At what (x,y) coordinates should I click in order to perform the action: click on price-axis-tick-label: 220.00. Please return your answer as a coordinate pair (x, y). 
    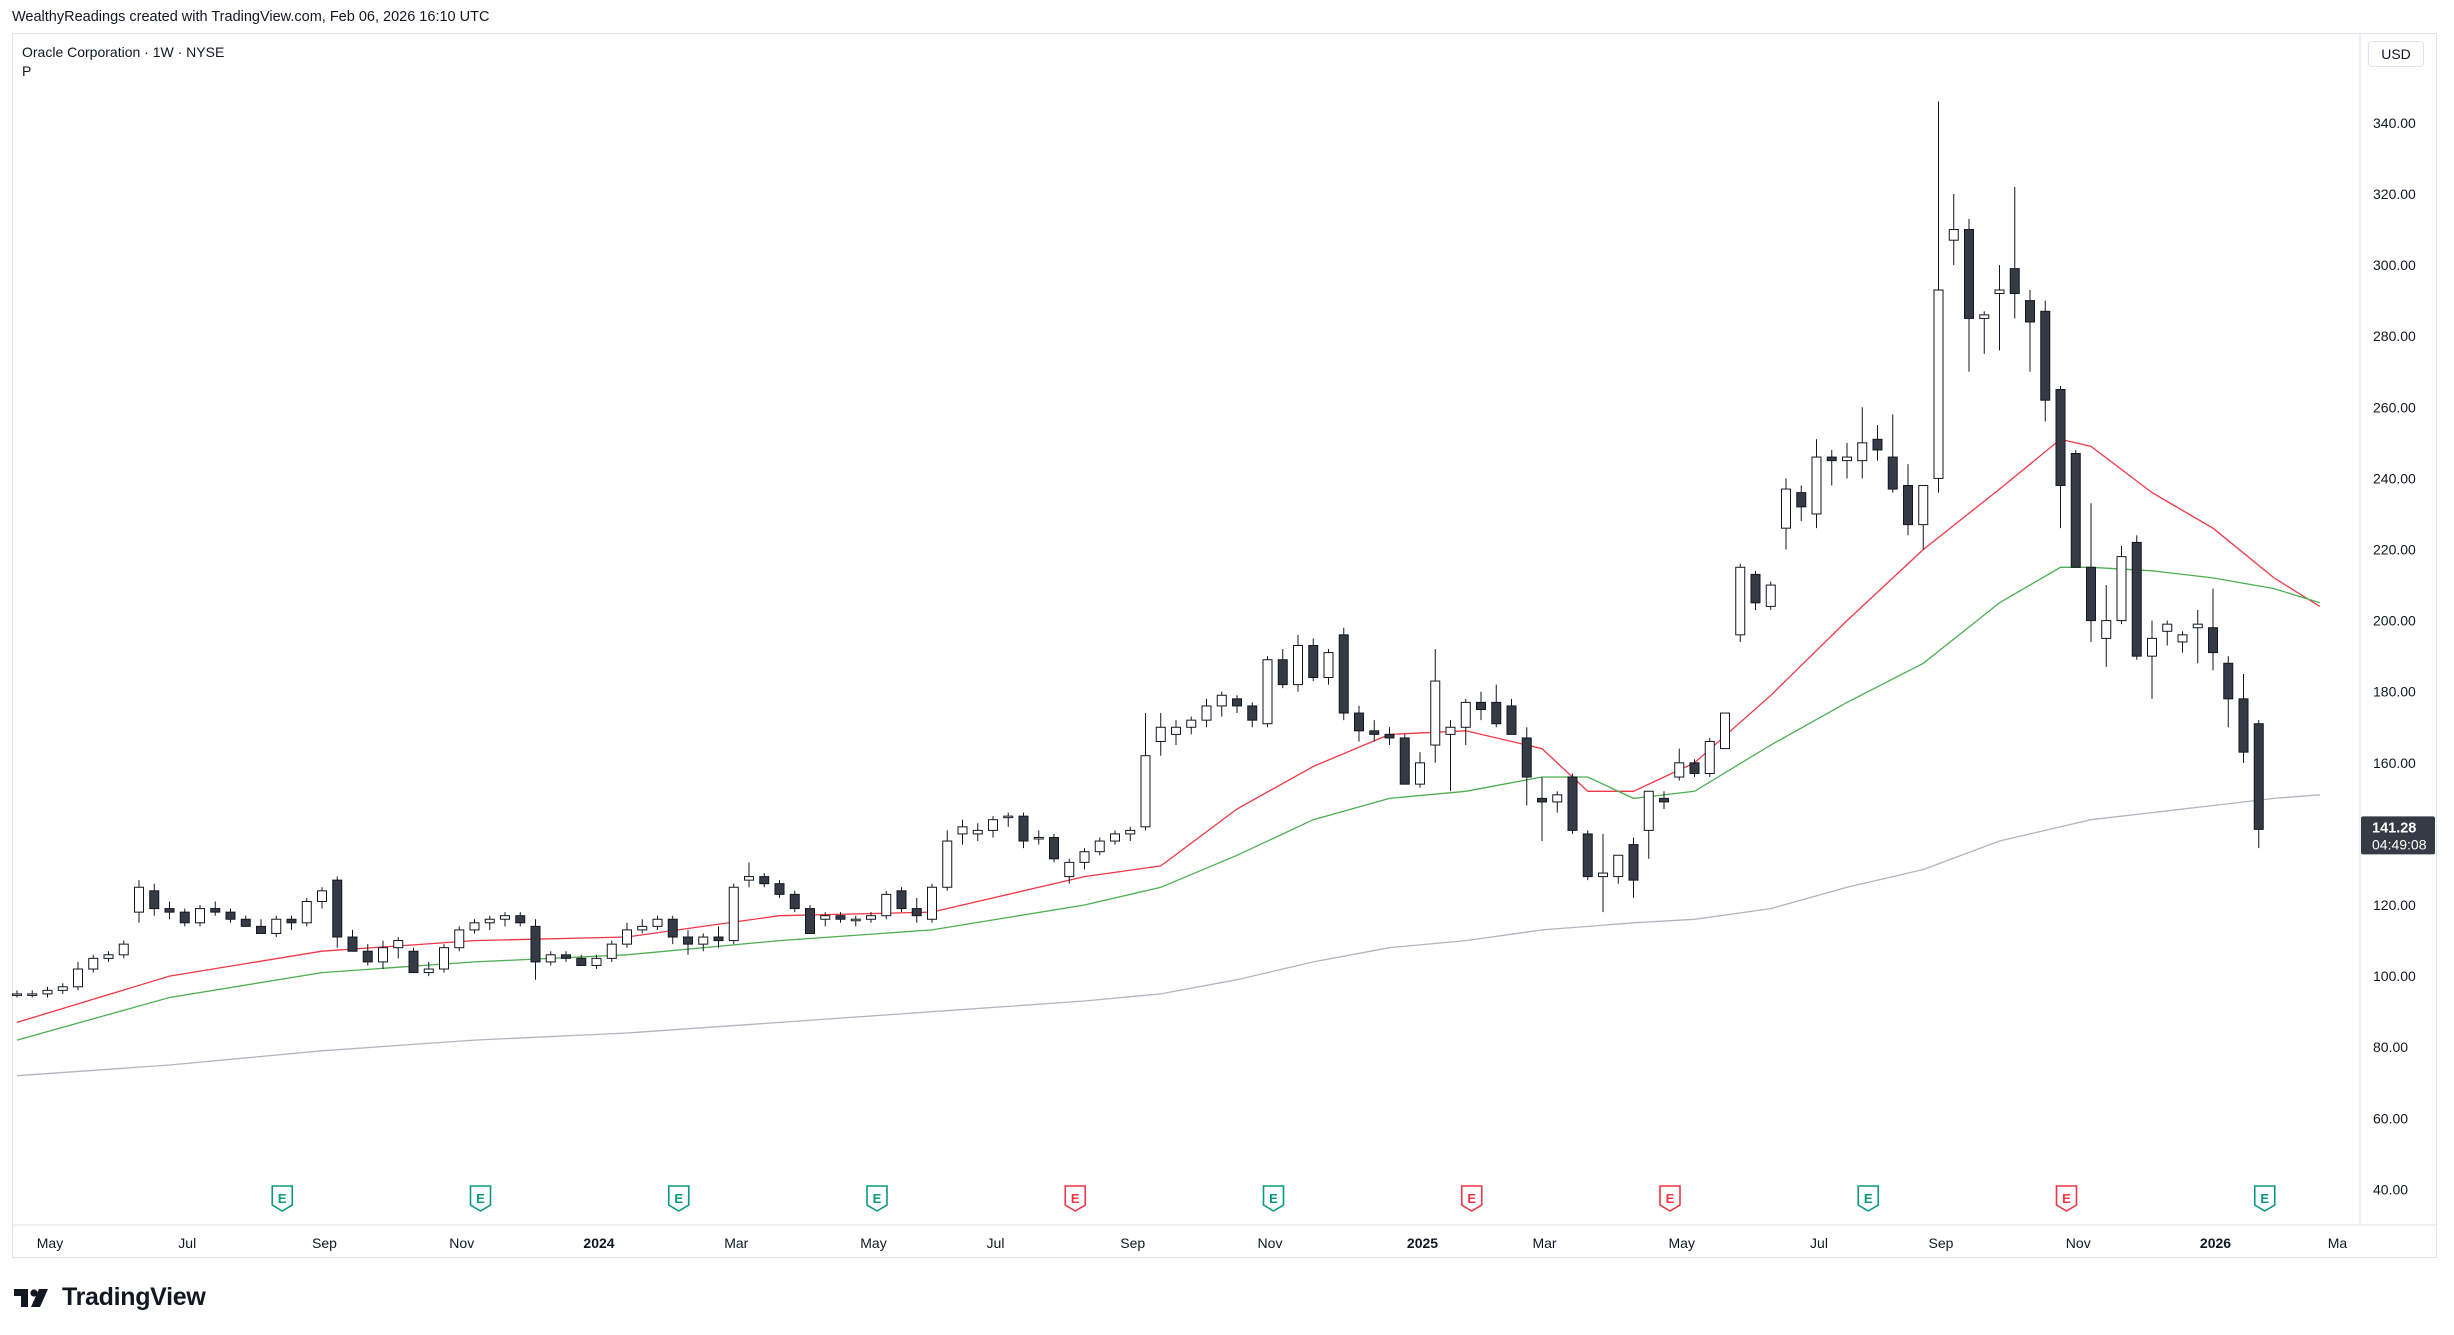
    Looking at the image, I should click on (2394, 550).